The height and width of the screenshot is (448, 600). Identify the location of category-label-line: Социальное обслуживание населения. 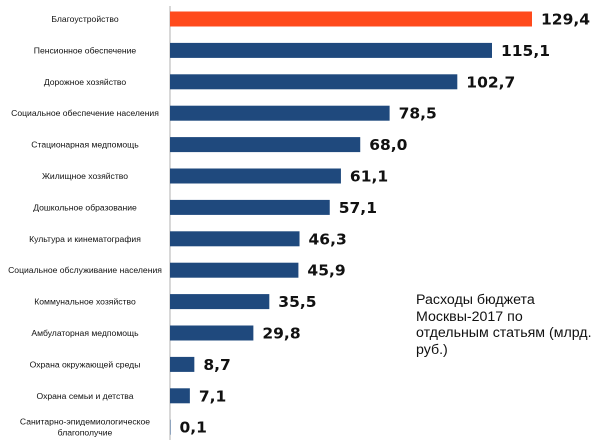
(85, 270).